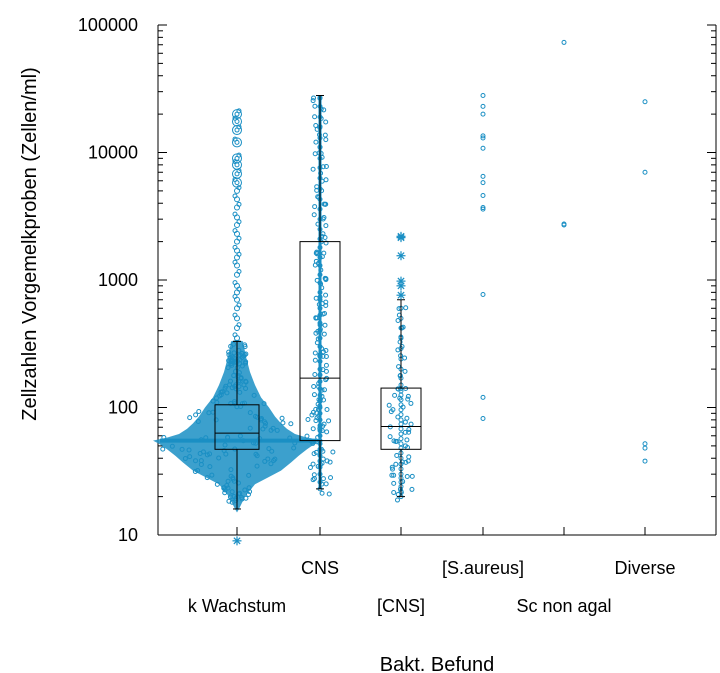 The image size is (720, 673). What do you see at coordinates (401, 256) in the screenshot?
I see `cns-bracket-far-outlier` at bounding box center [401, 256].